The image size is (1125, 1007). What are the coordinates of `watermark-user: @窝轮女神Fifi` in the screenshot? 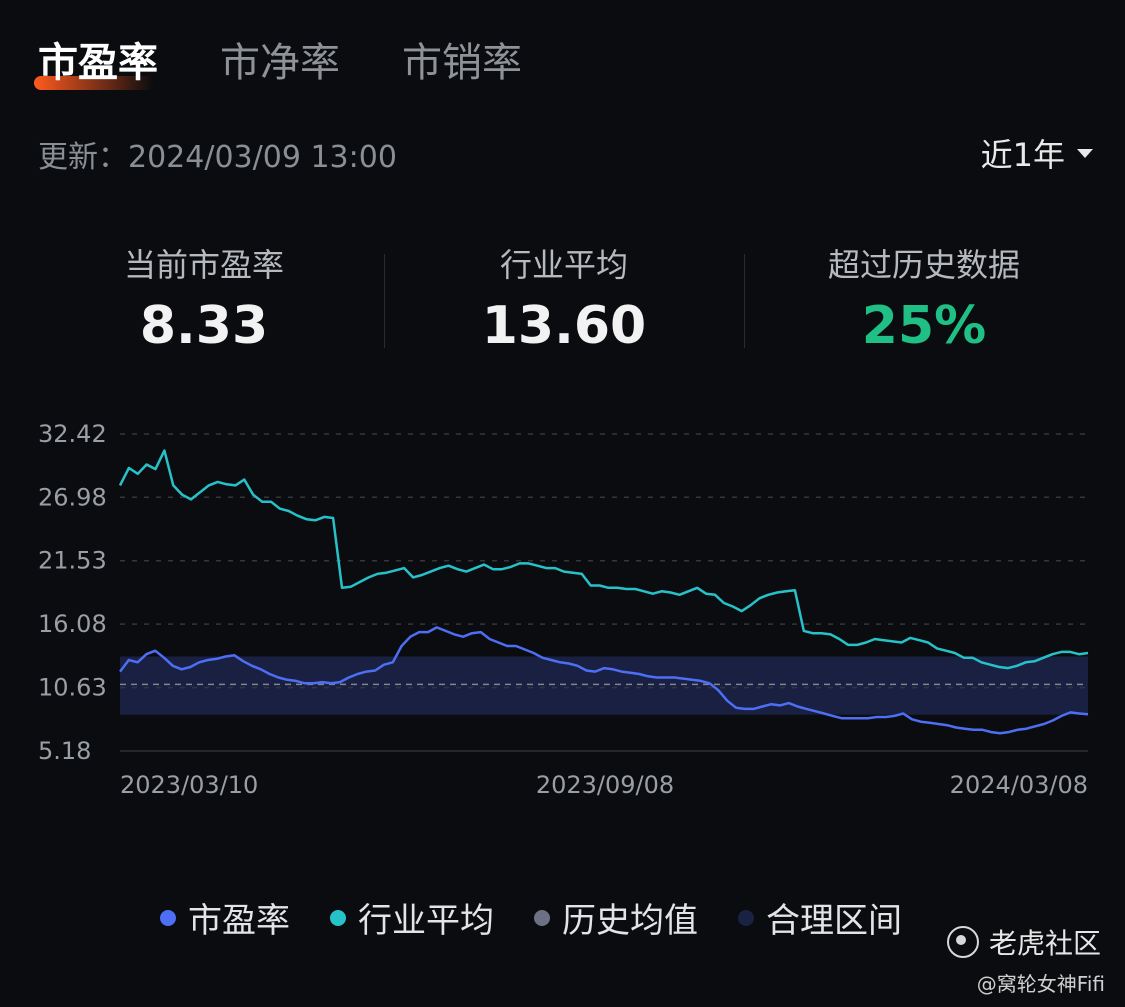 It's located at (1040, 984).